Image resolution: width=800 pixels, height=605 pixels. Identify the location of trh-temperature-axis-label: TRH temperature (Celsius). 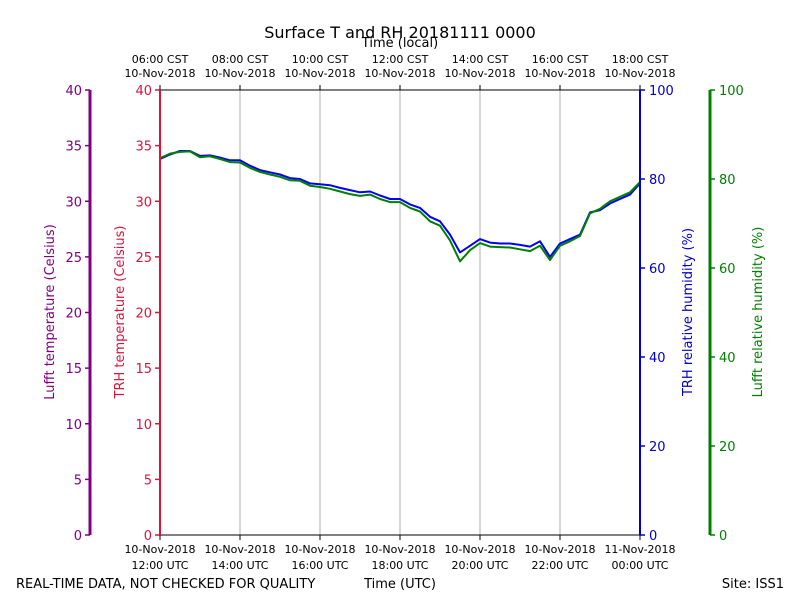
(120, 313).